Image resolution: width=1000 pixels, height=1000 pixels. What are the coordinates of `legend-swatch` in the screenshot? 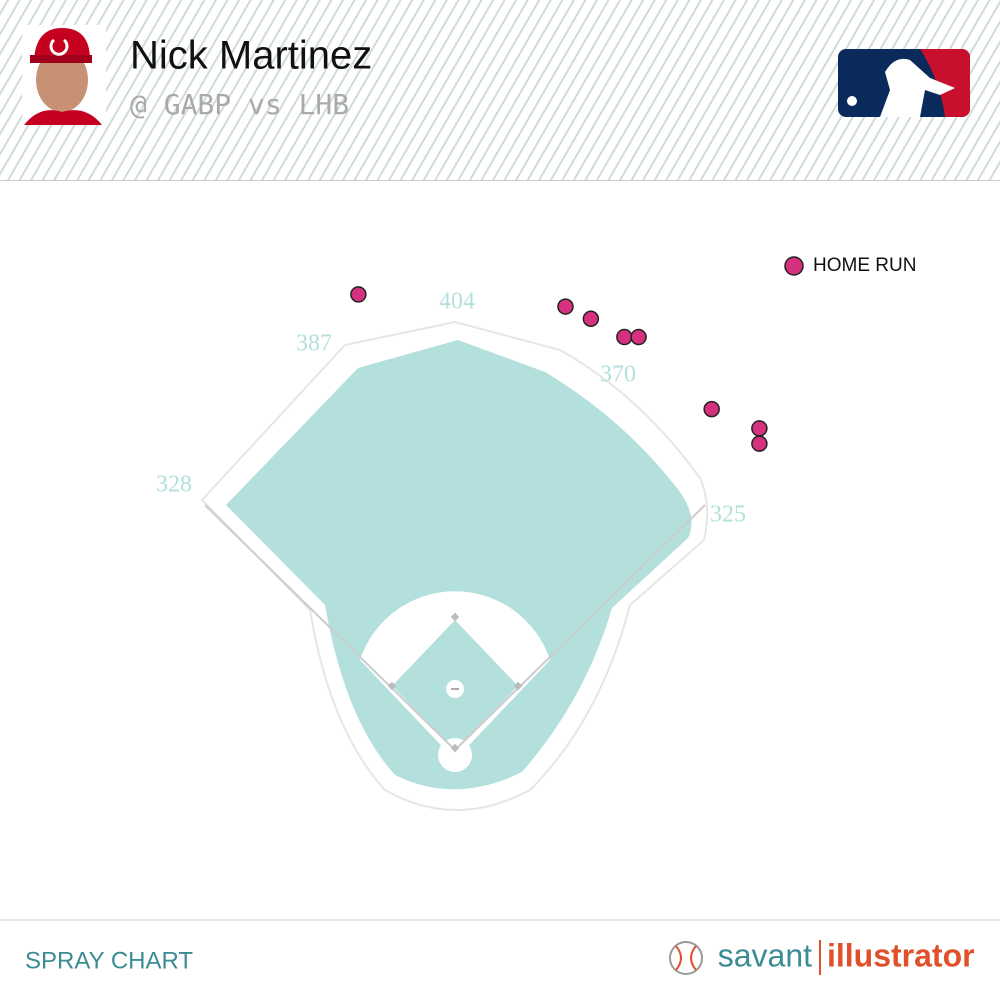 It's located at (794, 266).